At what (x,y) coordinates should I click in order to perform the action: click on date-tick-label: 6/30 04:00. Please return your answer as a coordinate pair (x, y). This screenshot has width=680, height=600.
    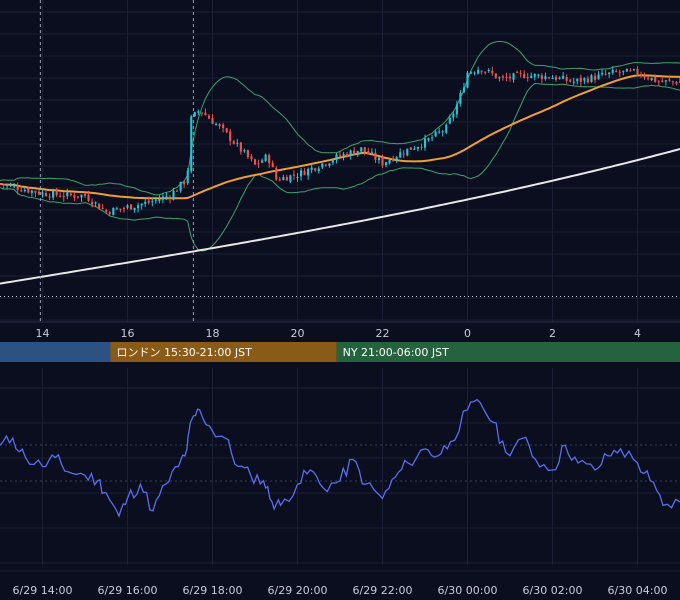
    Looking at the image, I should click on (638, 590).